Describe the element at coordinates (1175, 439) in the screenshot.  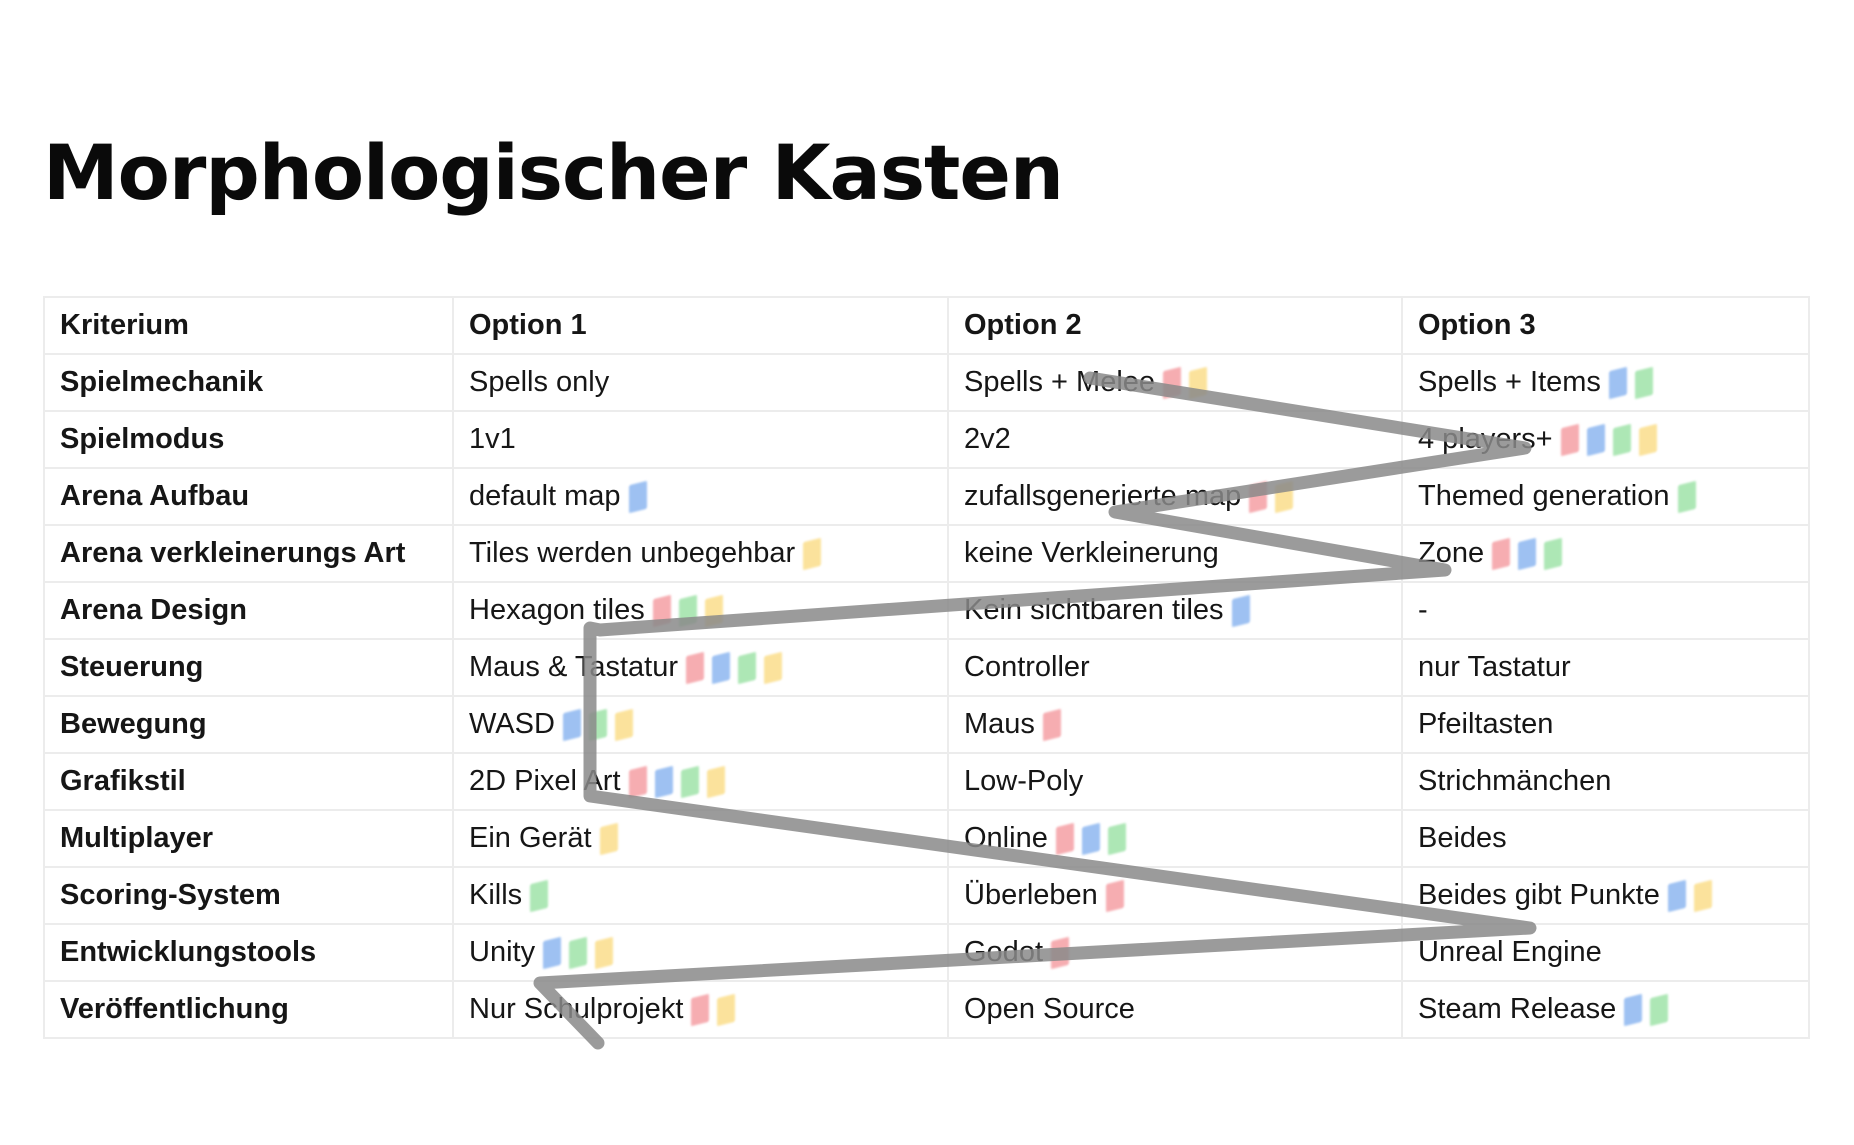
I see `option-cell: 2v2` at that location.